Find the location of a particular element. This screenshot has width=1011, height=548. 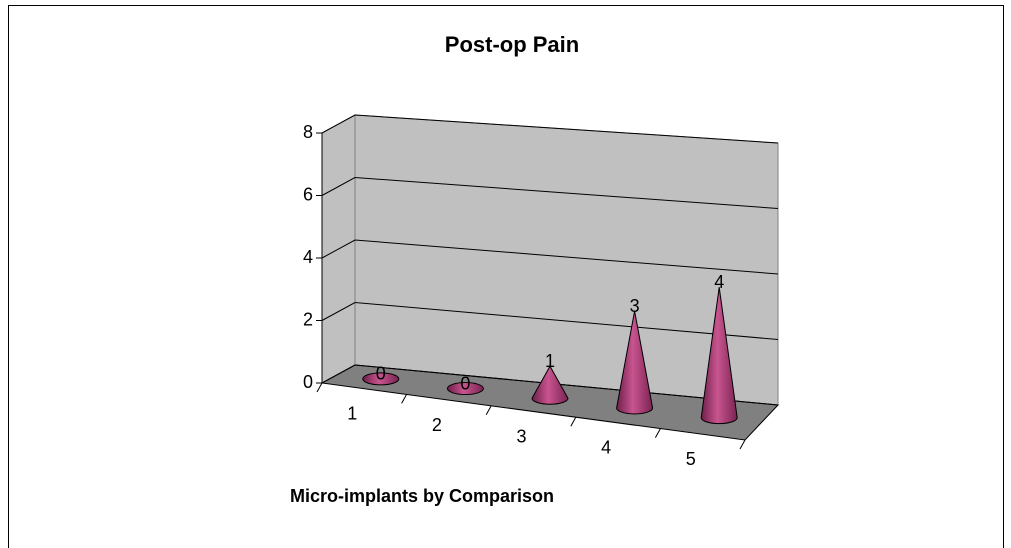

x-tick-label: 5 is located at coordinates (691, 459).